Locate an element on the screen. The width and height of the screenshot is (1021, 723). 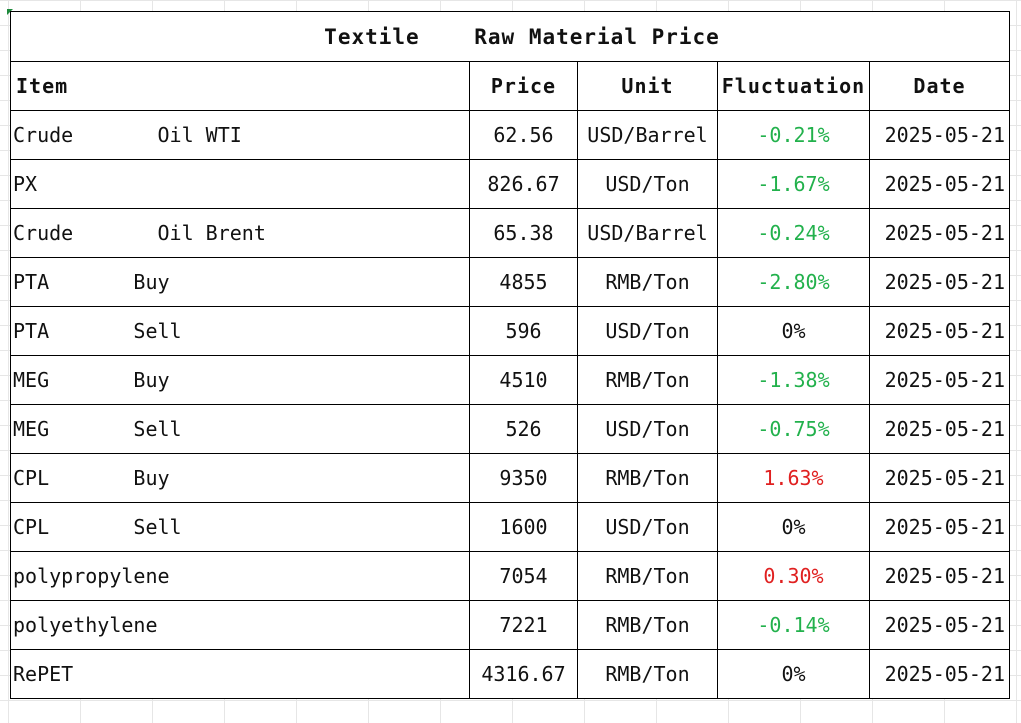
fluctuation-cell: -1.67% is located at coordinates (793, 184).